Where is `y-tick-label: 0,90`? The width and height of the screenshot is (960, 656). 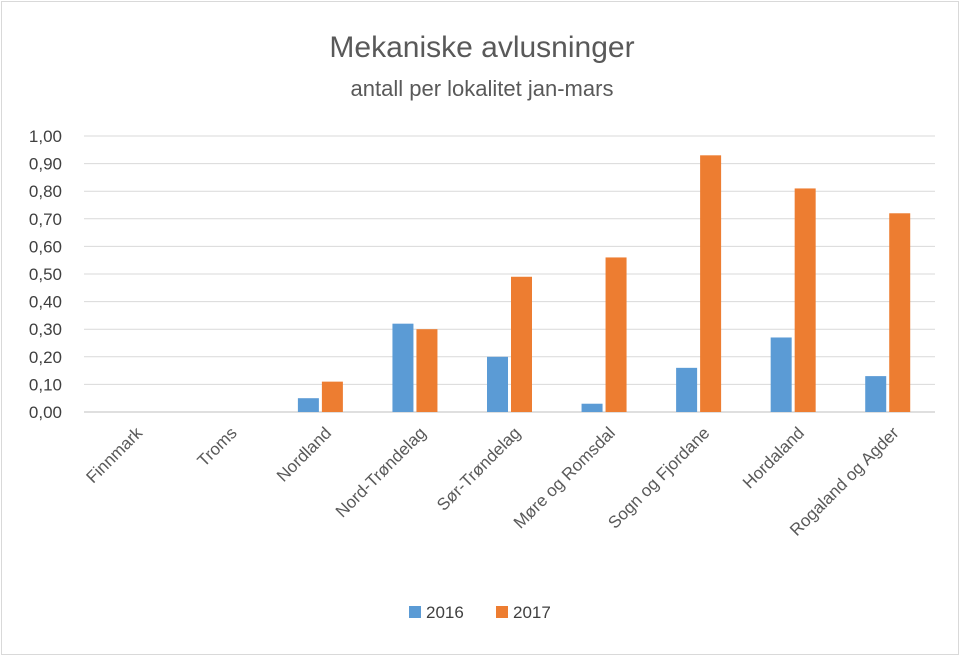 y-tick-label: 0,90 is located at coordinates (45, 164).